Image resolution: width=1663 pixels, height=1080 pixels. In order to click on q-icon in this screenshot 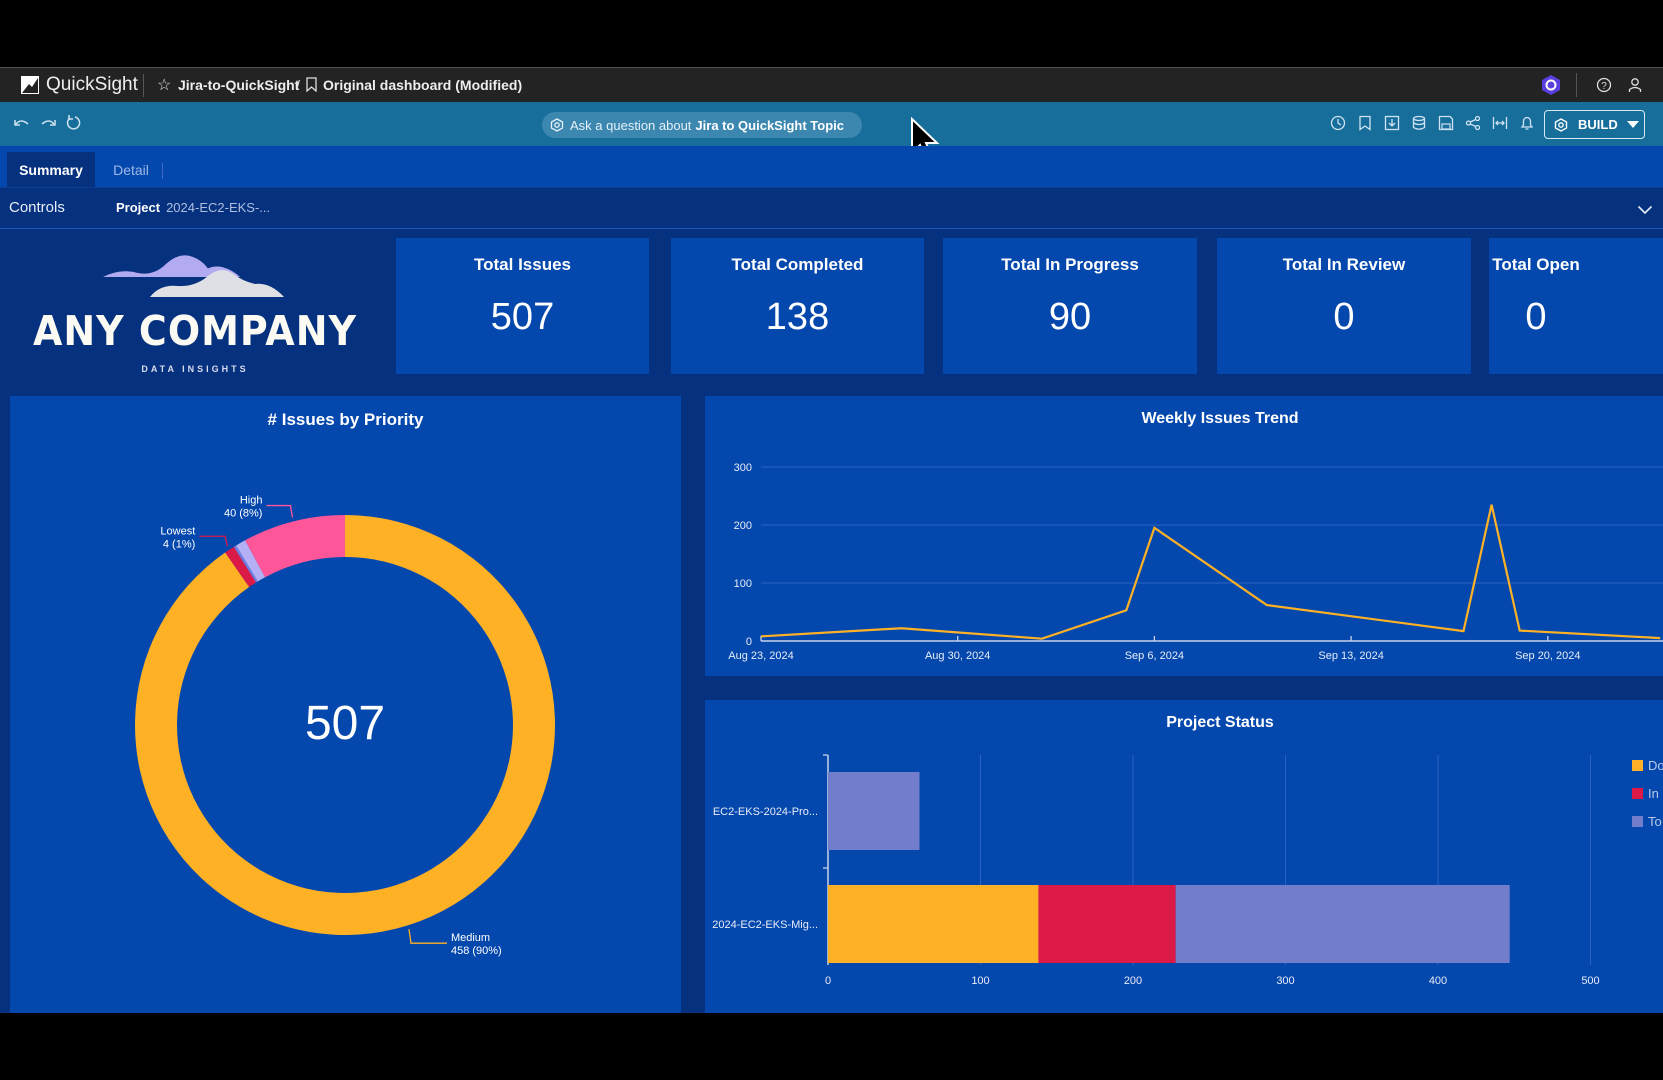, I will do `click(557, 125)`.